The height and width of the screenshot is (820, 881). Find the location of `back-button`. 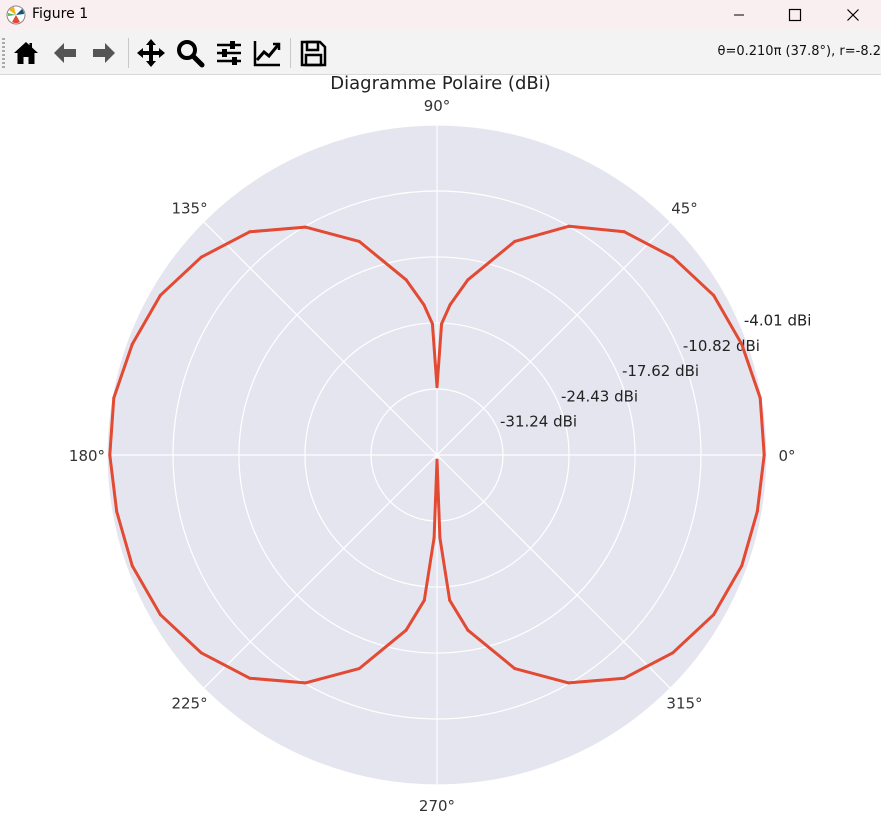

back-button is located at coordinates (65, 53).